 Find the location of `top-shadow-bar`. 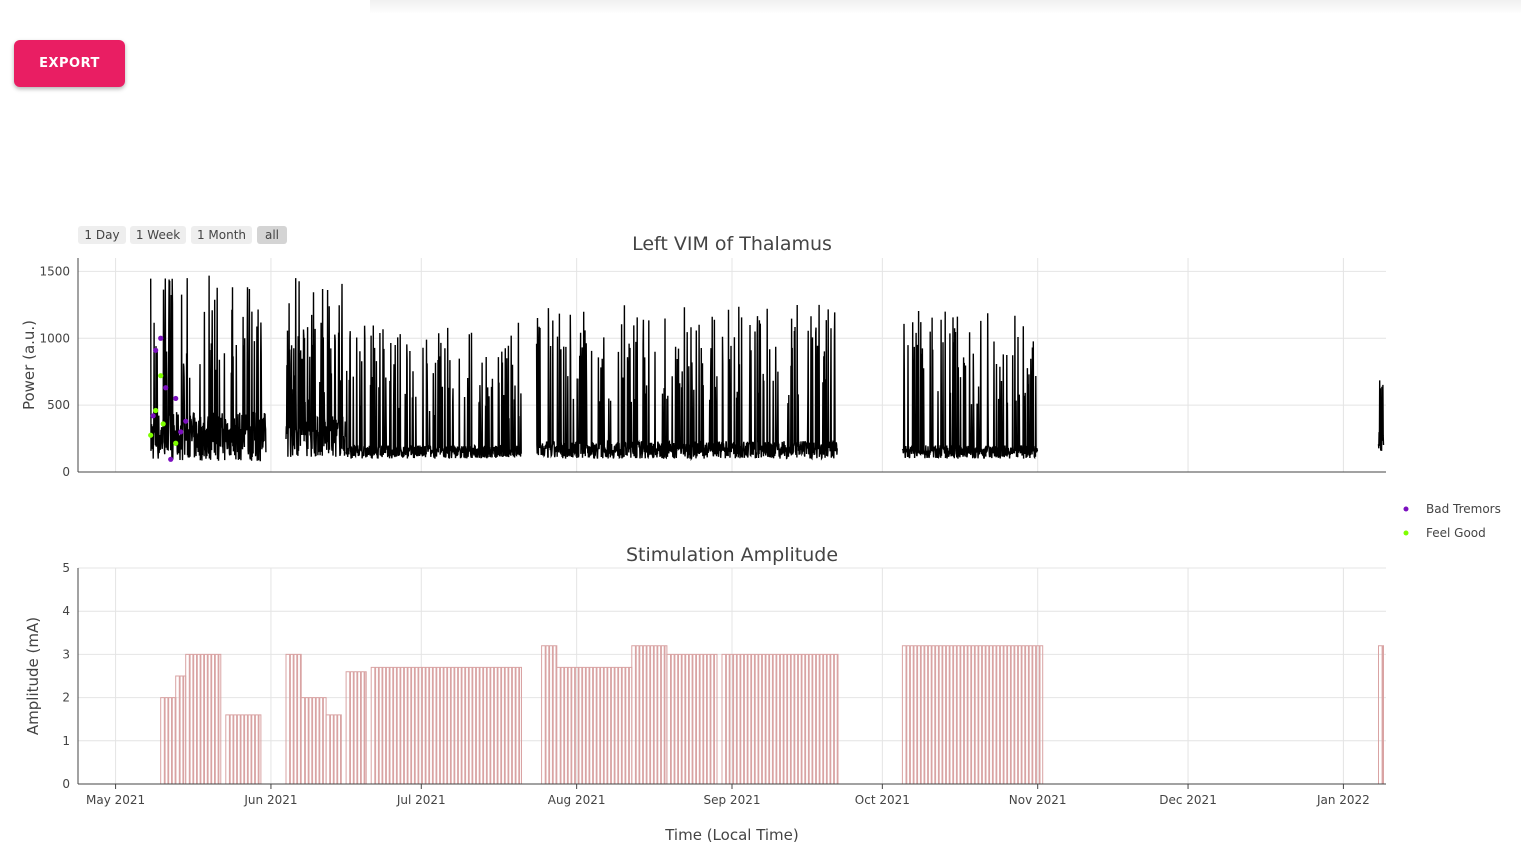

top-shadow-bar is located at coordinates (945, 7).